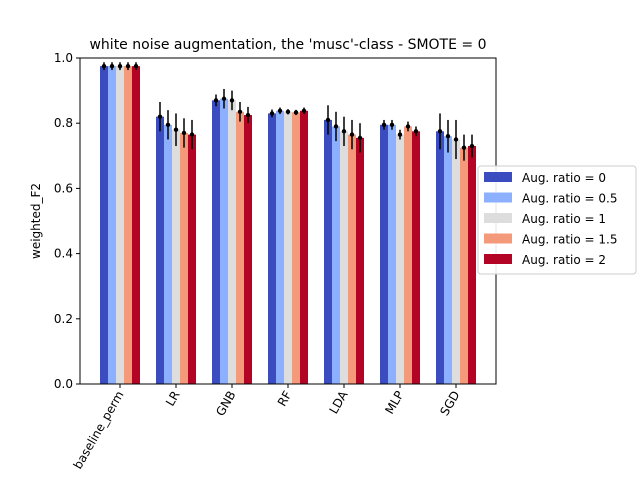  I want to click on x-tick-label: GNB, so click(225, 404).